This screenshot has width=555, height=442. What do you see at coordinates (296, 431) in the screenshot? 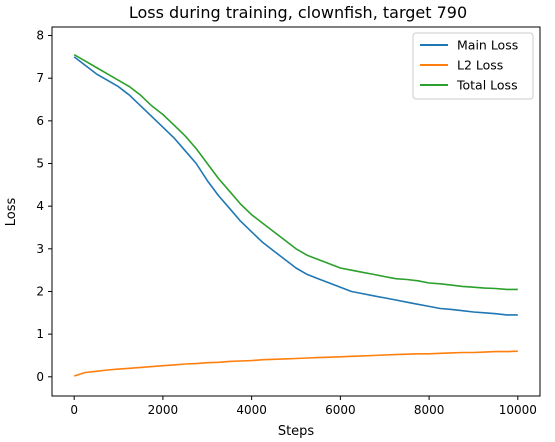
I see `x-axis-label: Steps` at bounding box center [296, 431].